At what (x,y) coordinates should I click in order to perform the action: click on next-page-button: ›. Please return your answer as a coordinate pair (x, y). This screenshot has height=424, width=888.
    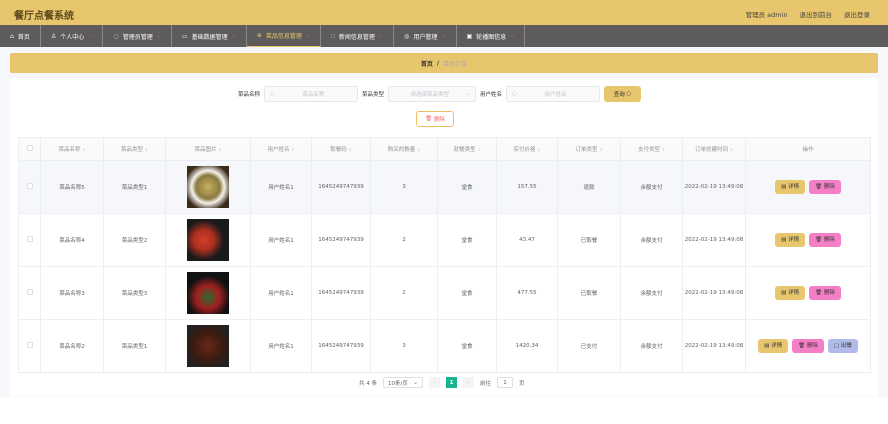
    Looking at the image, I should click on (468, 382).